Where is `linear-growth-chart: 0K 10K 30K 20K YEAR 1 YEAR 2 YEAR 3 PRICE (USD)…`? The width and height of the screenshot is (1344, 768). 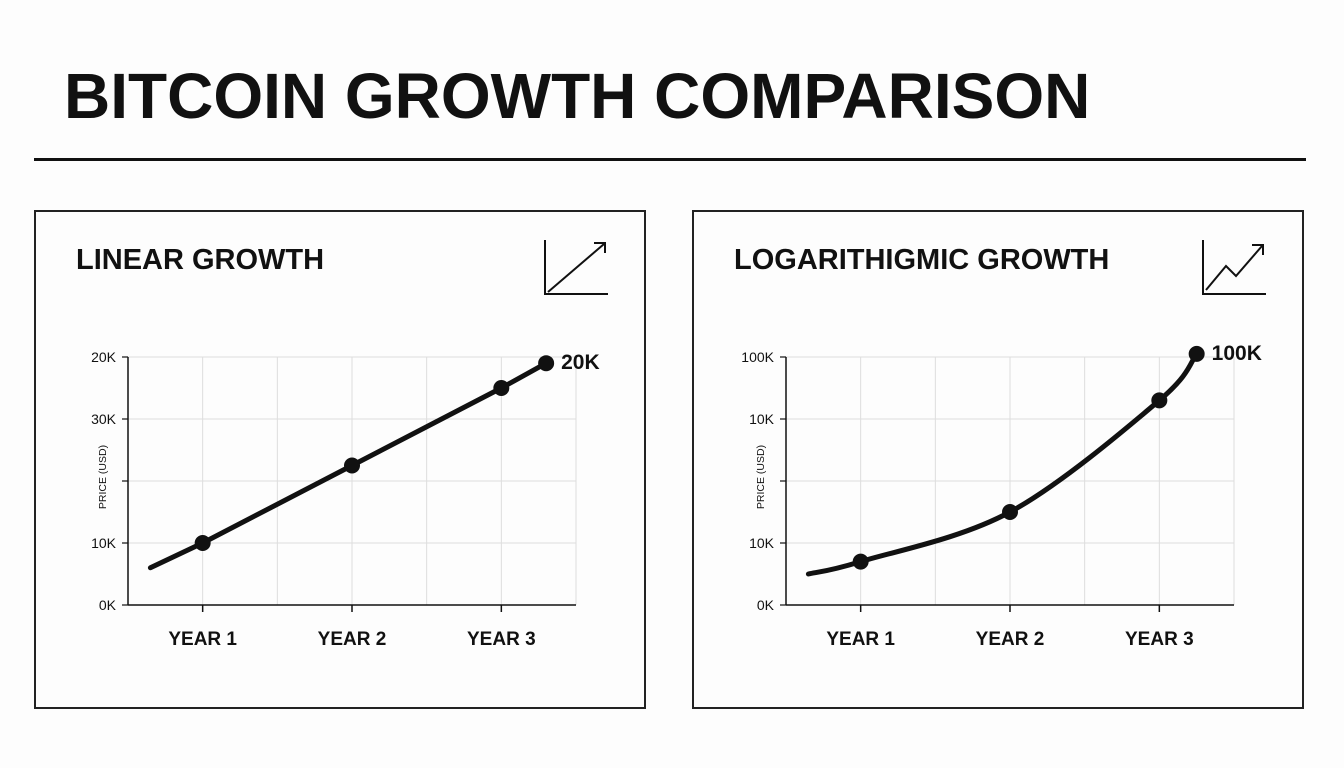 linear-growth-chart: 0K 10K 30K 20K YEAR 1 YEAR 2 YEAR 3 PRICE (USD)… is located at coordinates (345, 499).